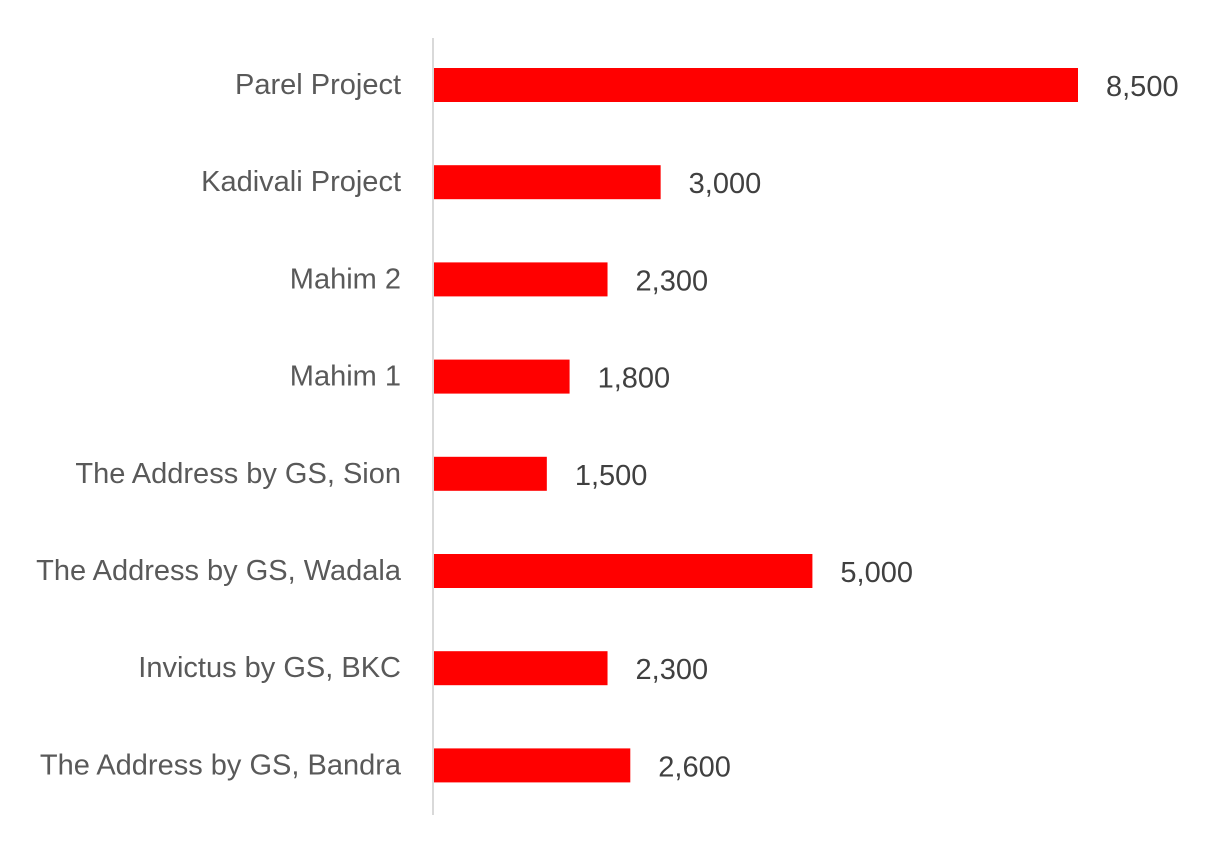 This screenshot has height=852, width=1228. I want to click on data-label: 5,000, so click(876, 573).